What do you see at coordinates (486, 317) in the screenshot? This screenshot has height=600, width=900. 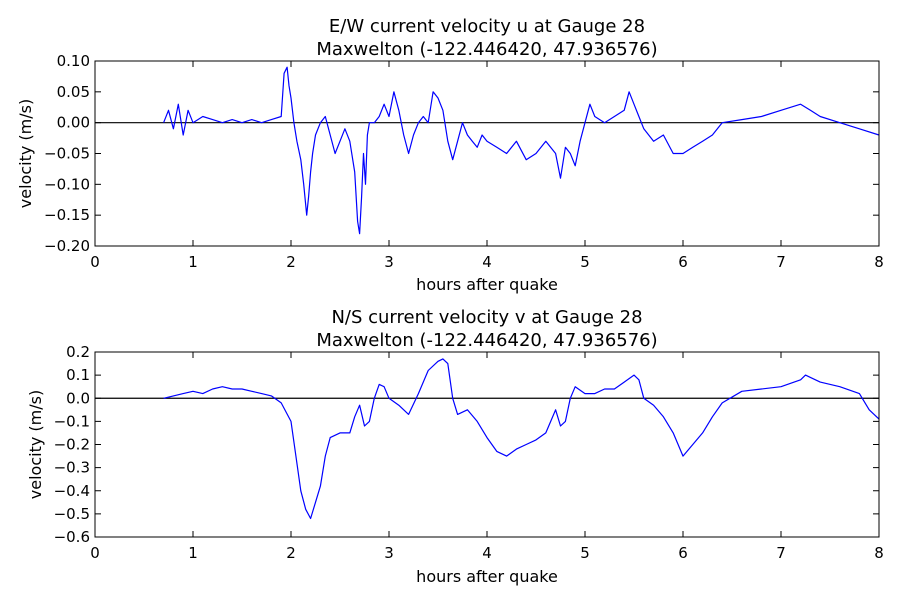 I see `chart-title: N/S current velocity v at Gauge 28` at bounding box center [486, 317].